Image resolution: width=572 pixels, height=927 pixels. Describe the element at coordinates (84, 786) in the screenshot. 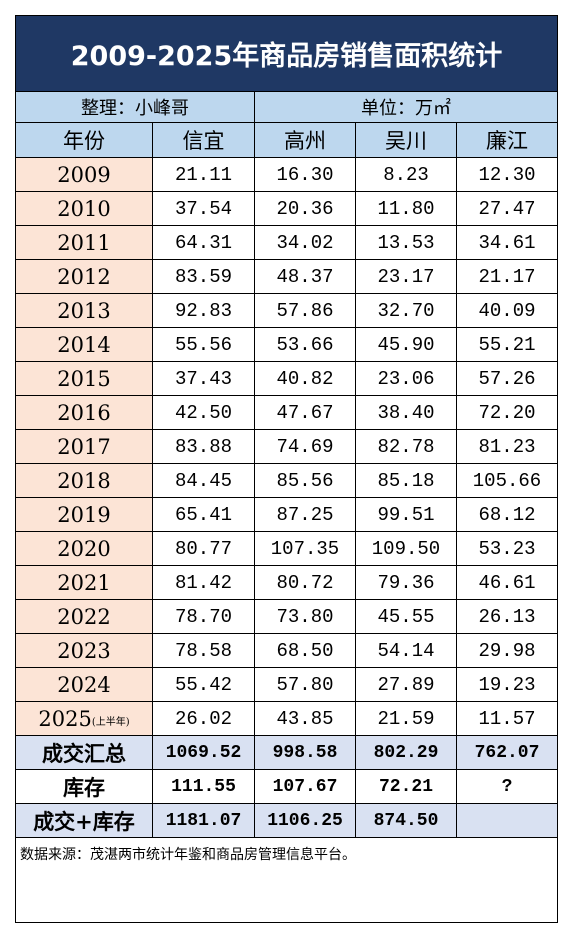

I see `summary-label: 库存` at that location.